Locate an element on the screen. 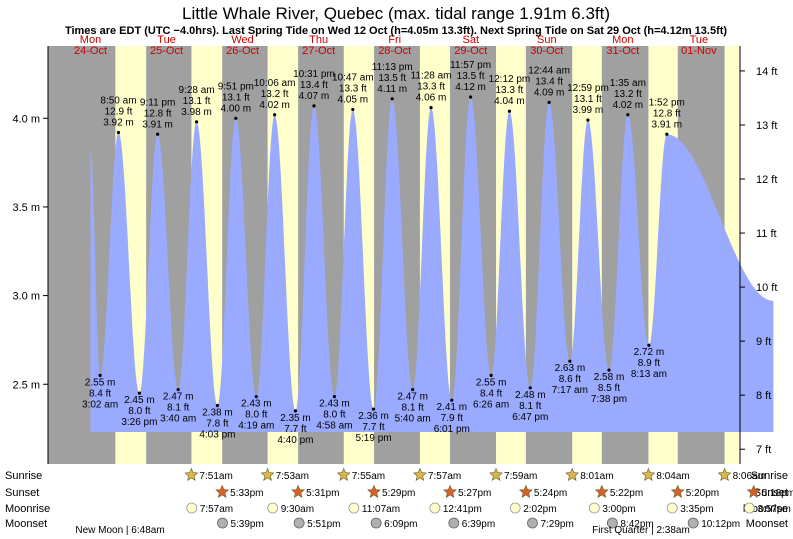 This screenshot has width=793, height=539. tide-label-18-0: 2.41 m is located at coordinates (452, 407).